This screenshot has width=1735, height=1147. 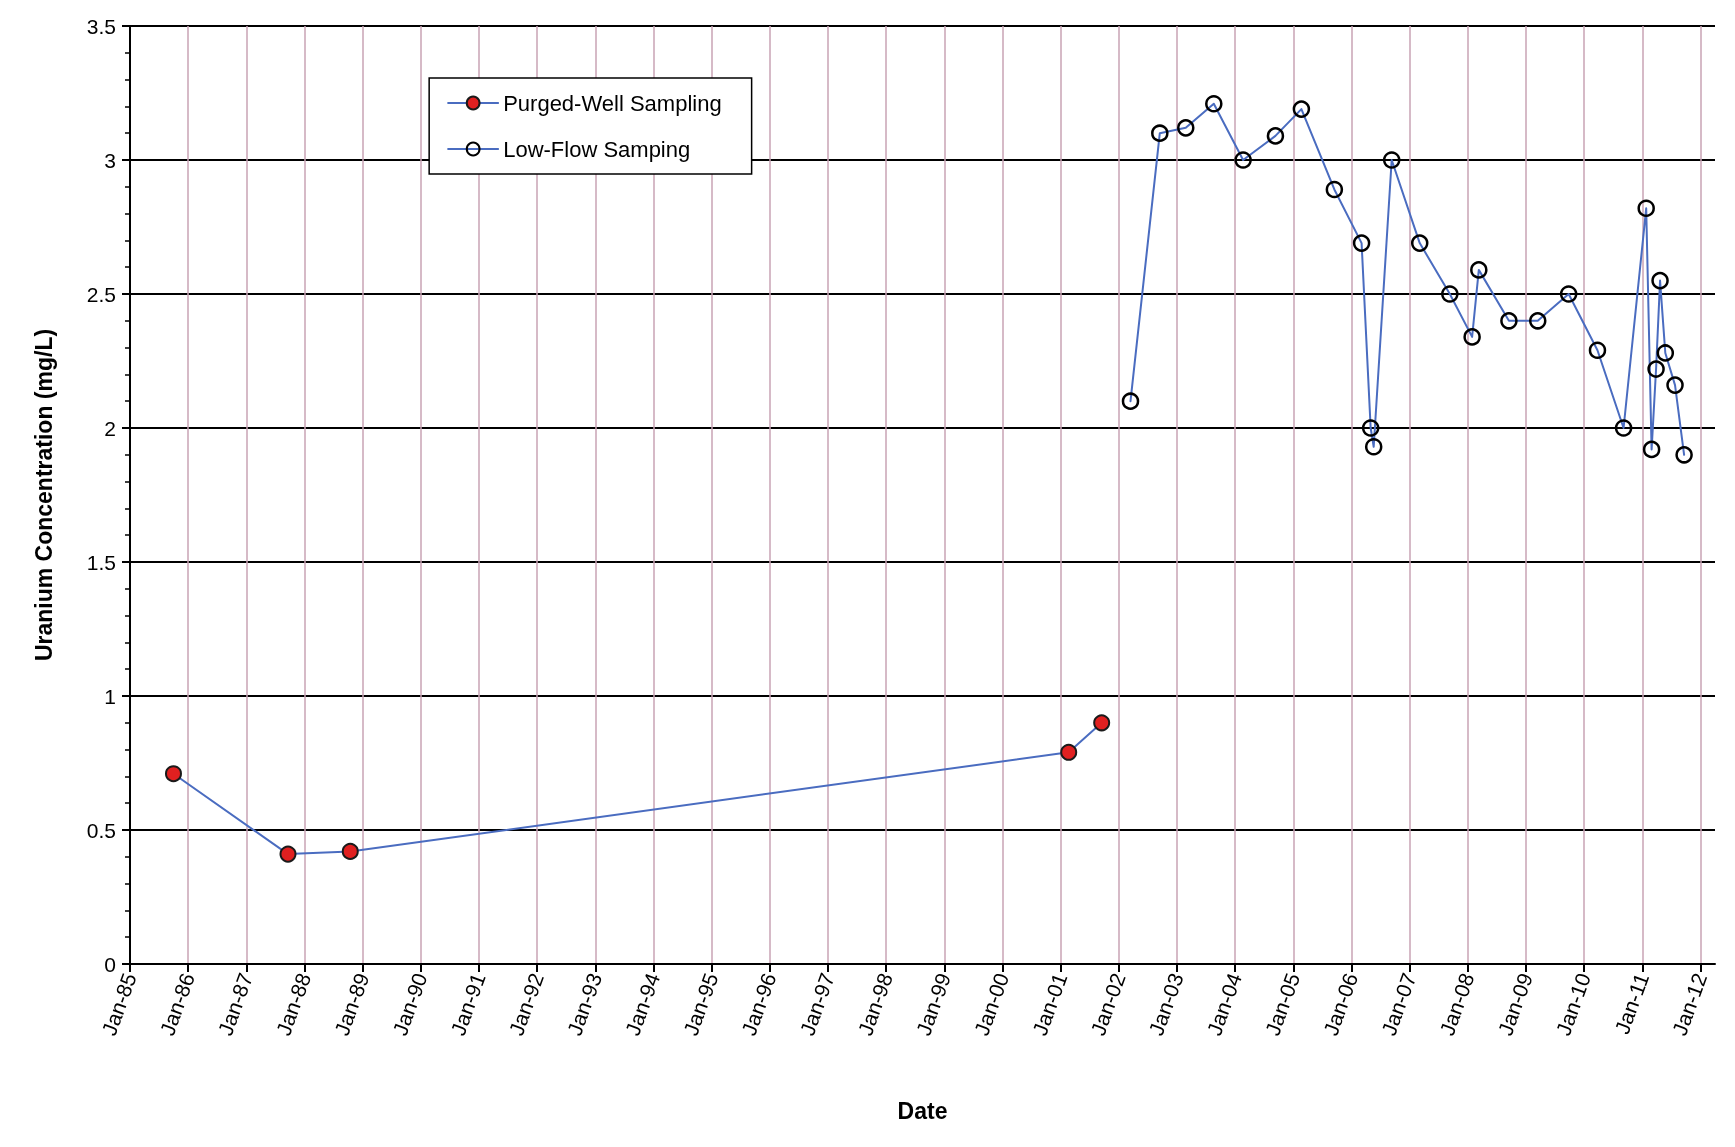 I want to click on y-tick-label: 1.5, so click(x=101, y=562).